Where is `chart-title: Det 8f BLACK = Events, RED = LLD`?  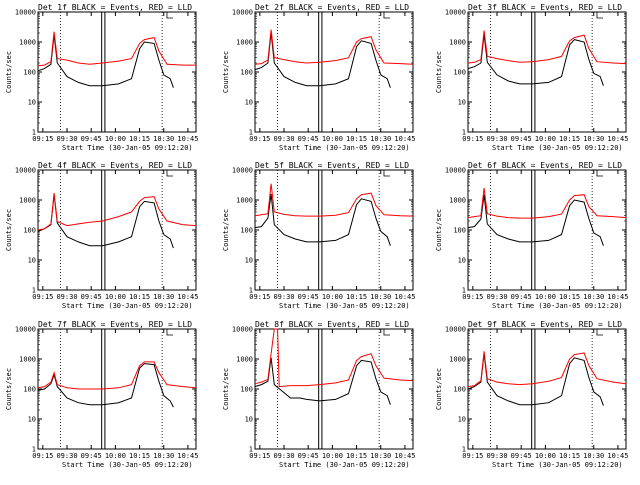 chart-title: Det 8f BLACK = Events, RED = LLD is located at coordinates (332, 324).